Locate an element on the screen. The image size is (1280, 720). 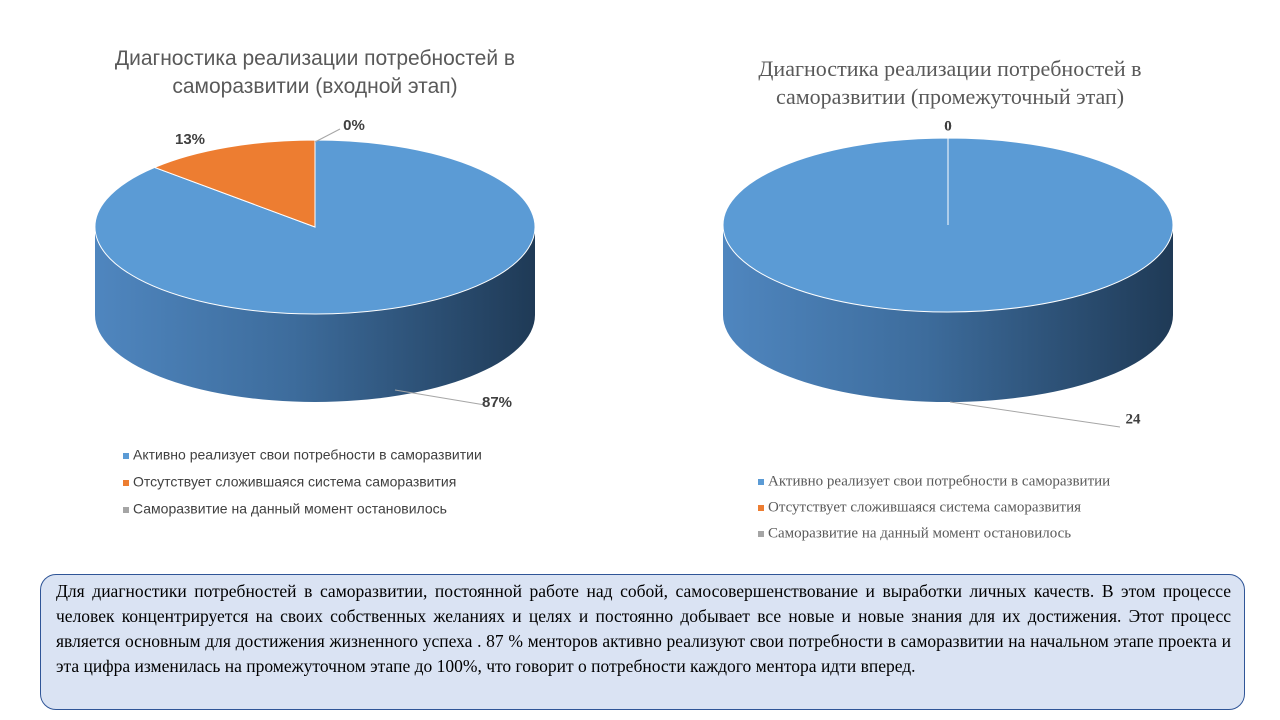
data-label: 24 is located at coordinates (1134, 419).